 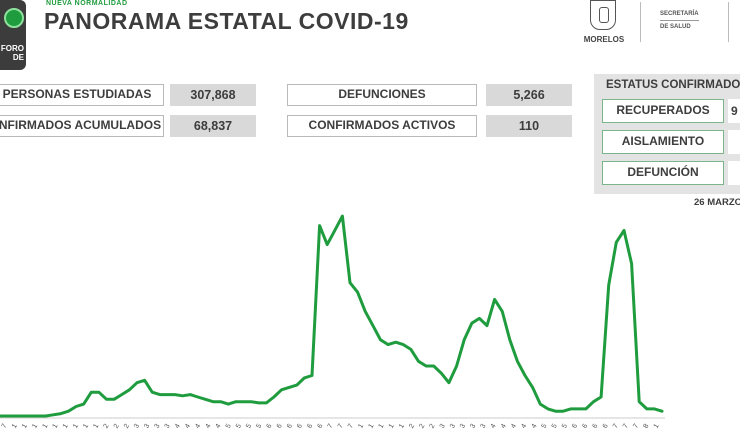 I want to click on semaforo-text-2: DE, so click(x=18, y=57).